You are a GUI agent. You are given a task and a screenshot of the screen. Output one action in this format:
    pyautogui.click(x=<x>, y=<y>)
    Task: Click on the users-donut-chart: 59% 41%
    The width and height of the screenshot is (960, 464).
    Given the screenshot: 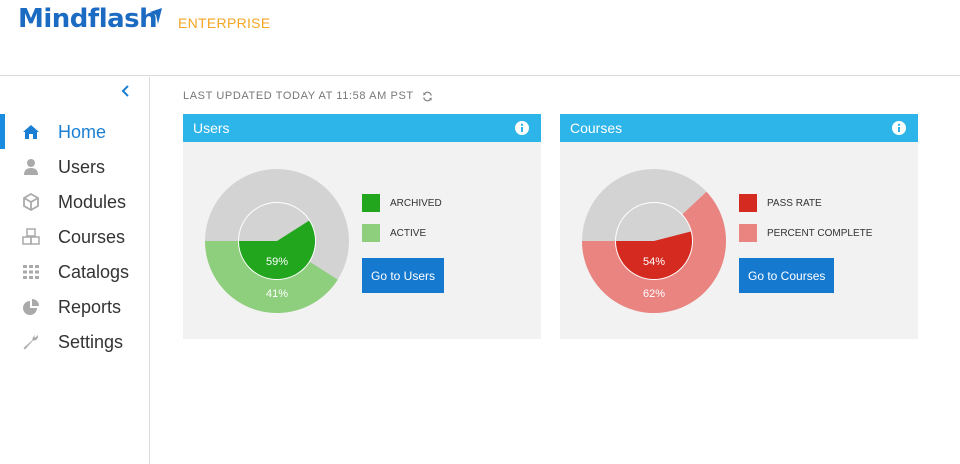 What is the action you would take?
    pyautogui.click(x=277, y=241)
    